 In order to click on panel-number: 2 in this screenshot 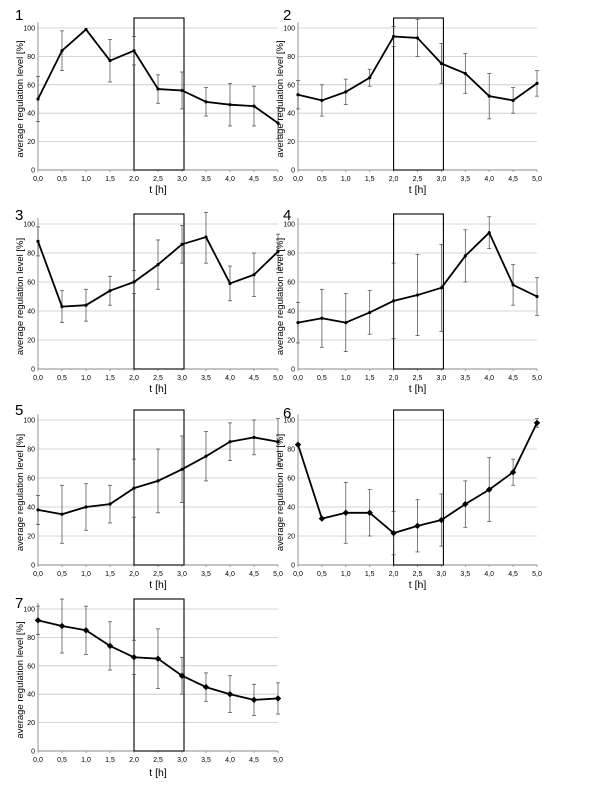, I will do `click(287, 15)`.